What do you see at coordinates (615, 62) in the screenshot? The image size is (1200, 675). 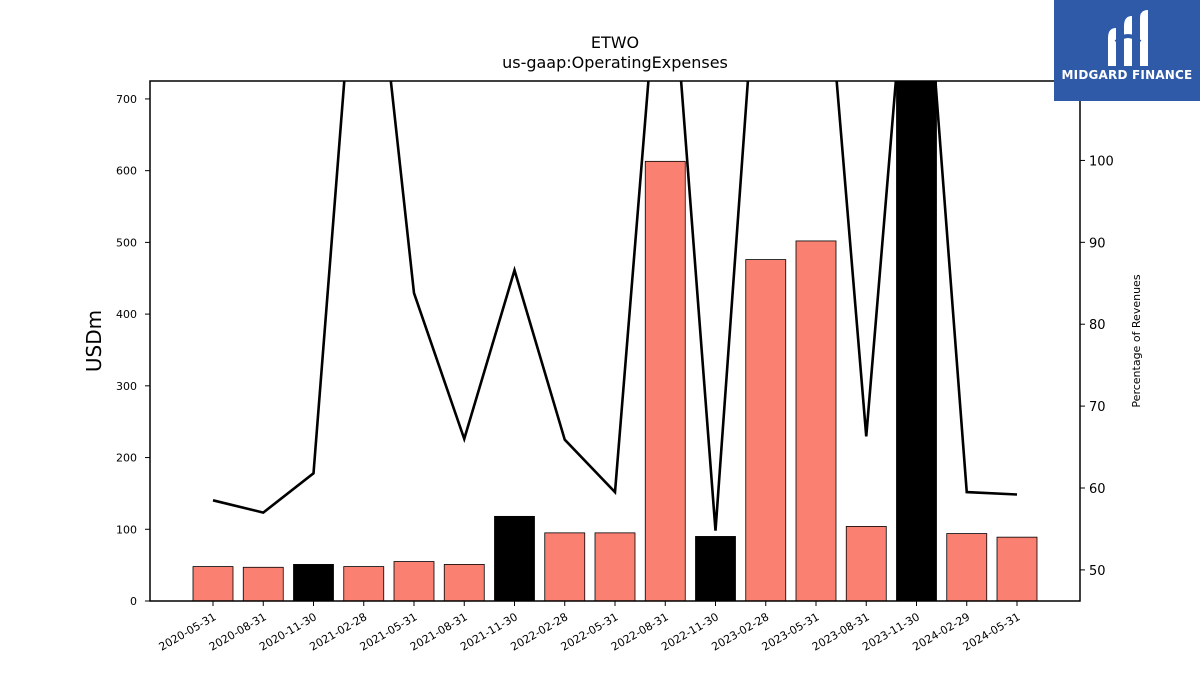 I see `chart-subtitle: us-gaap:OperatingExpenses` at bounding box center [615, 62].